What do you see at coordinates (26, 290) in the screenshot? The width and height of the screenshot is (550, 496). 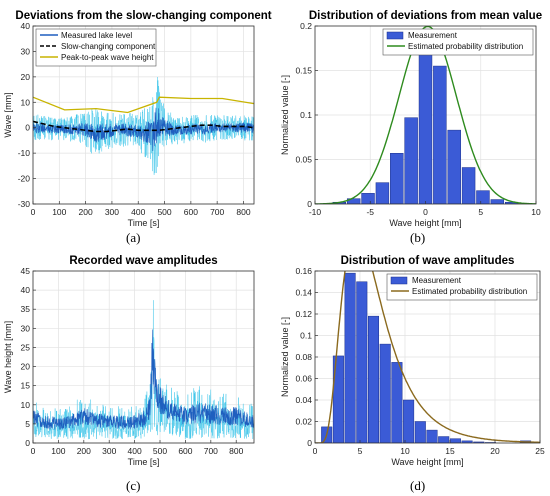 I see `y-tick-label: 40` at bounding box center [26, 290].